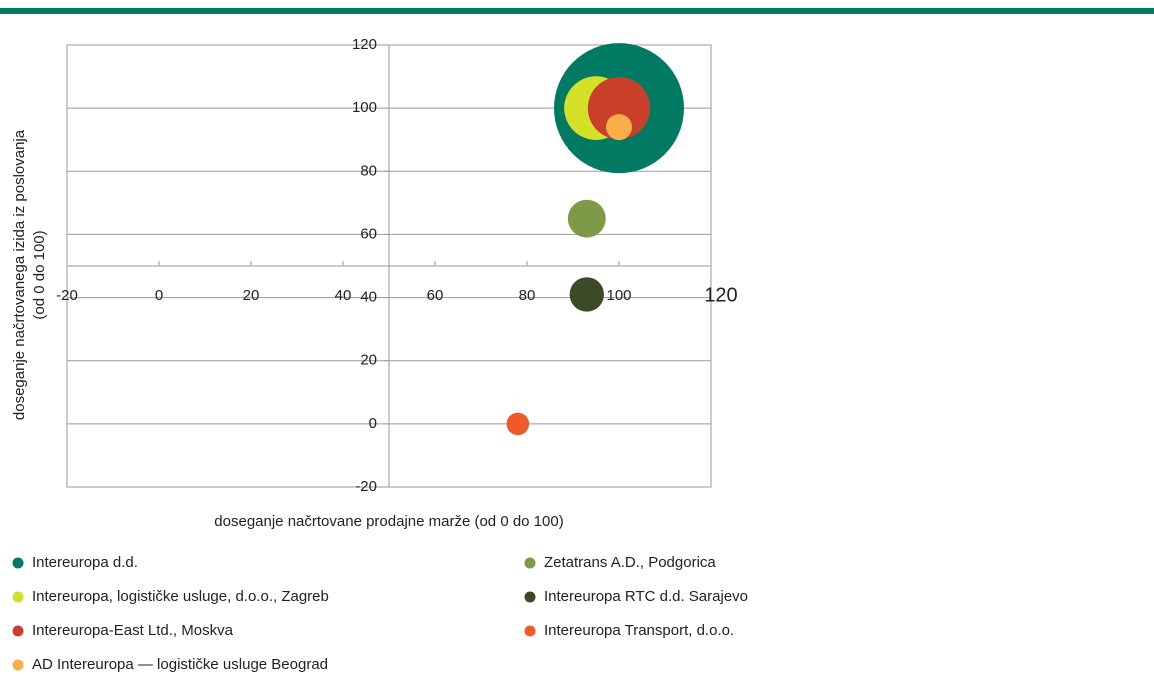  Describe the element at coordinates (630, 562) in the screenshot. I see `legend-label: Zetatrans A.D., Podgorica` at that location.